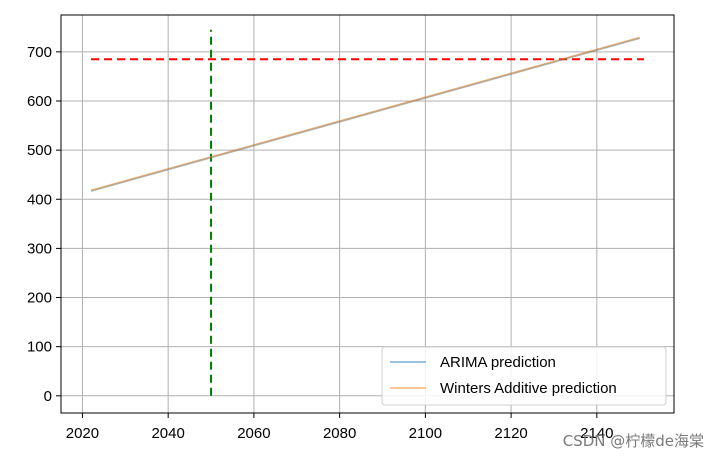 This screenshot has width=718, height=459. What do you see at coordinates (425, 433) in the screenshot?
I see `x-tick-label: 2100` at bounding box center [425, 433].